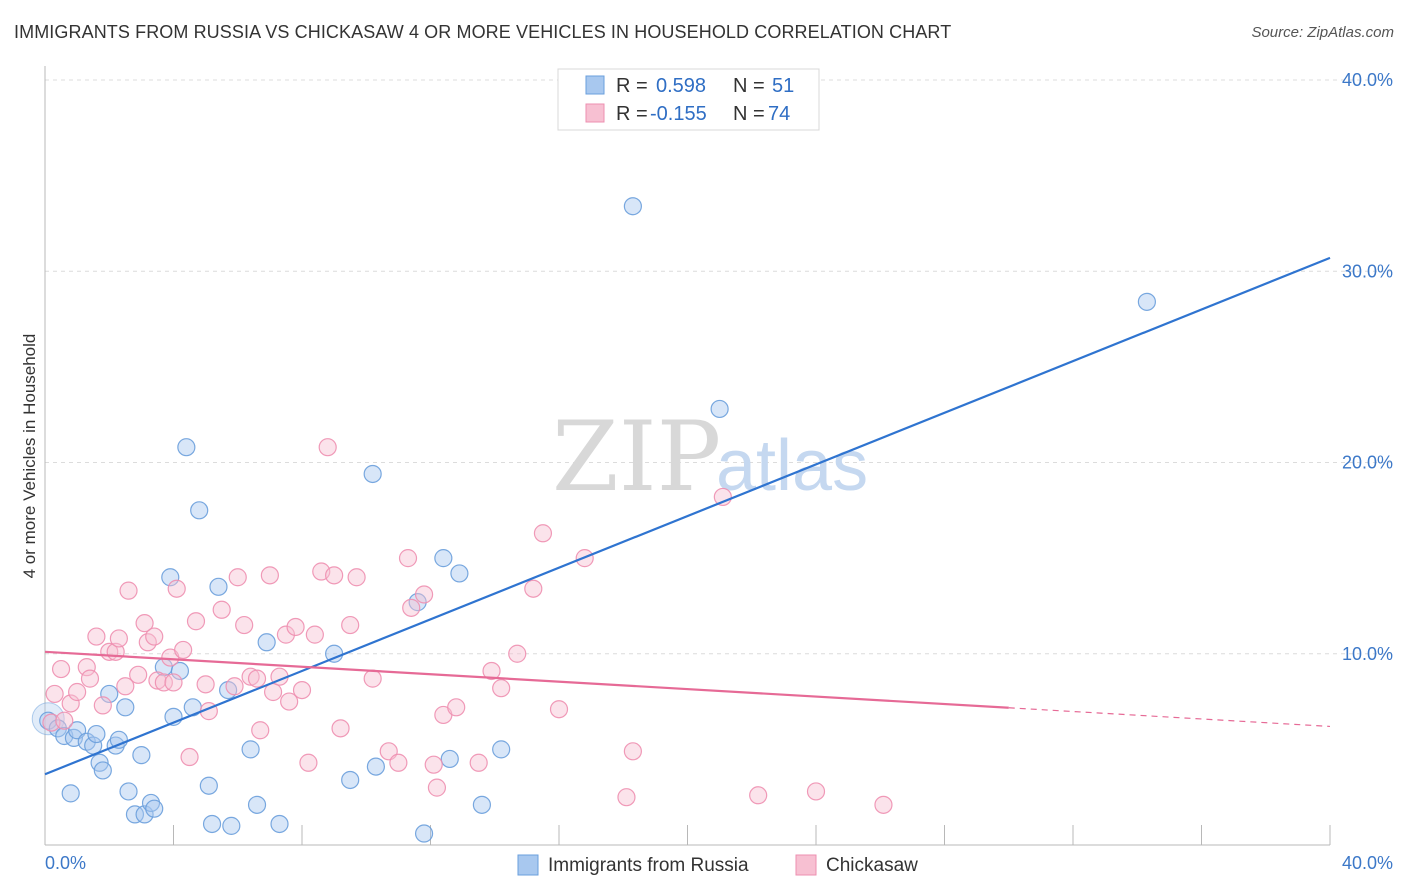  What do you see at coordinates (48, 719) in the screenshot?
I see `cluster-blob` at bounding box center [48, 719].